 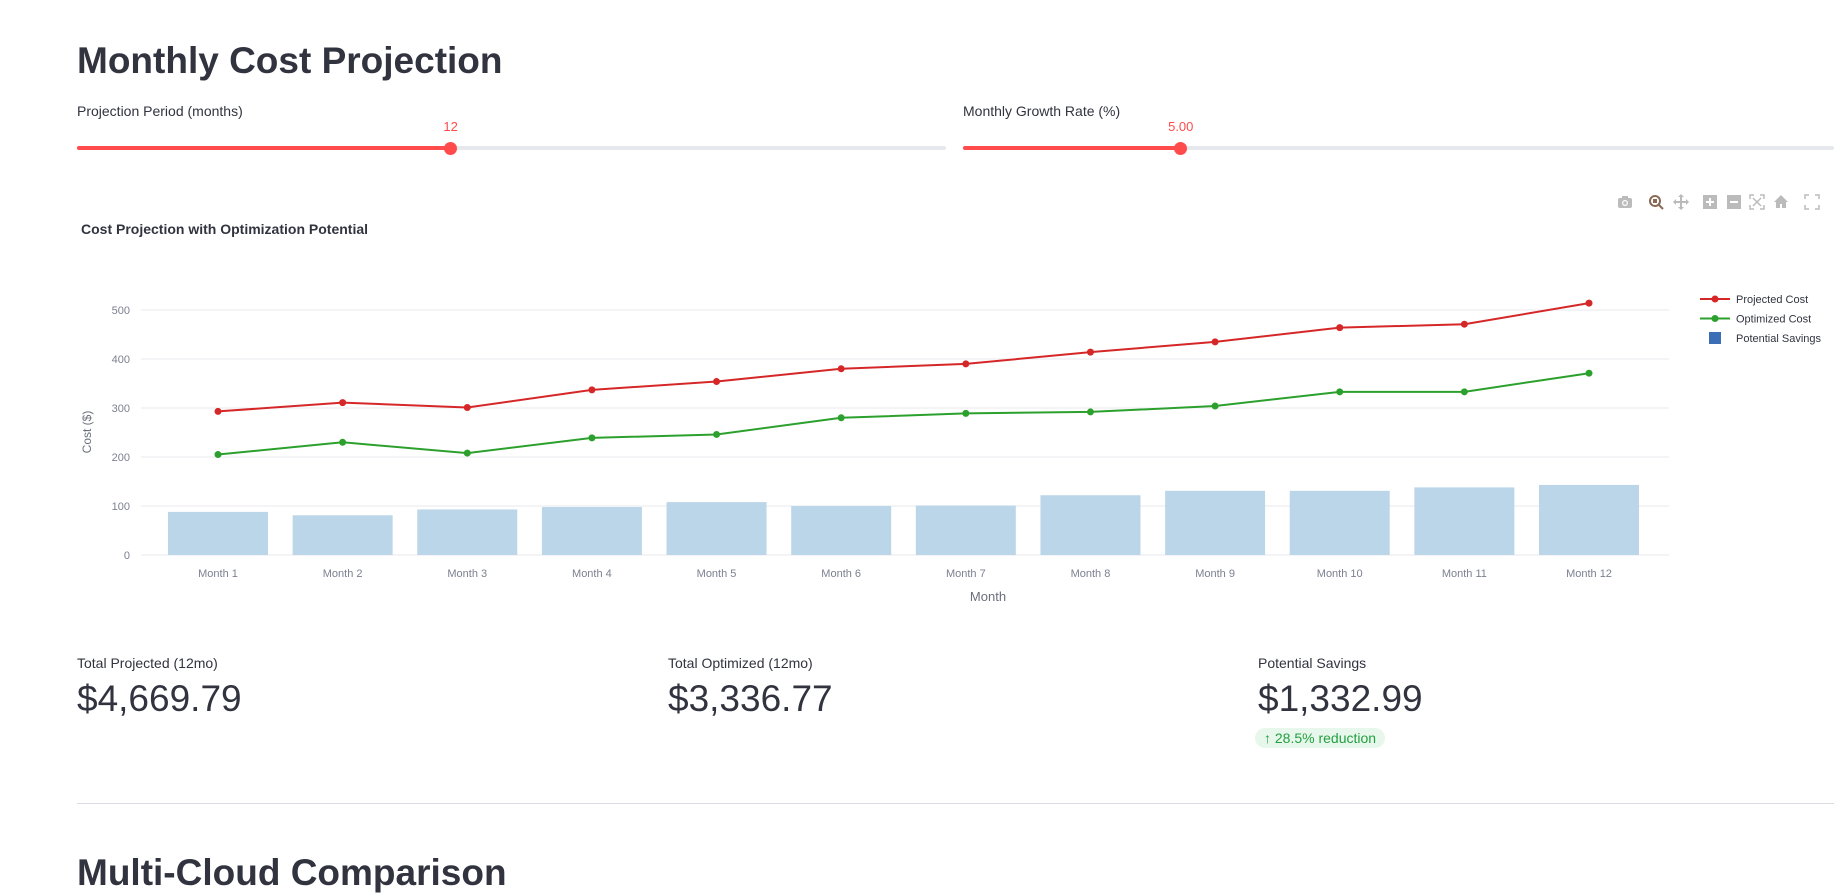 I want to click on section-title-multi-cloud: Multi-Cloud Comparison, so click(x=292, y=872).